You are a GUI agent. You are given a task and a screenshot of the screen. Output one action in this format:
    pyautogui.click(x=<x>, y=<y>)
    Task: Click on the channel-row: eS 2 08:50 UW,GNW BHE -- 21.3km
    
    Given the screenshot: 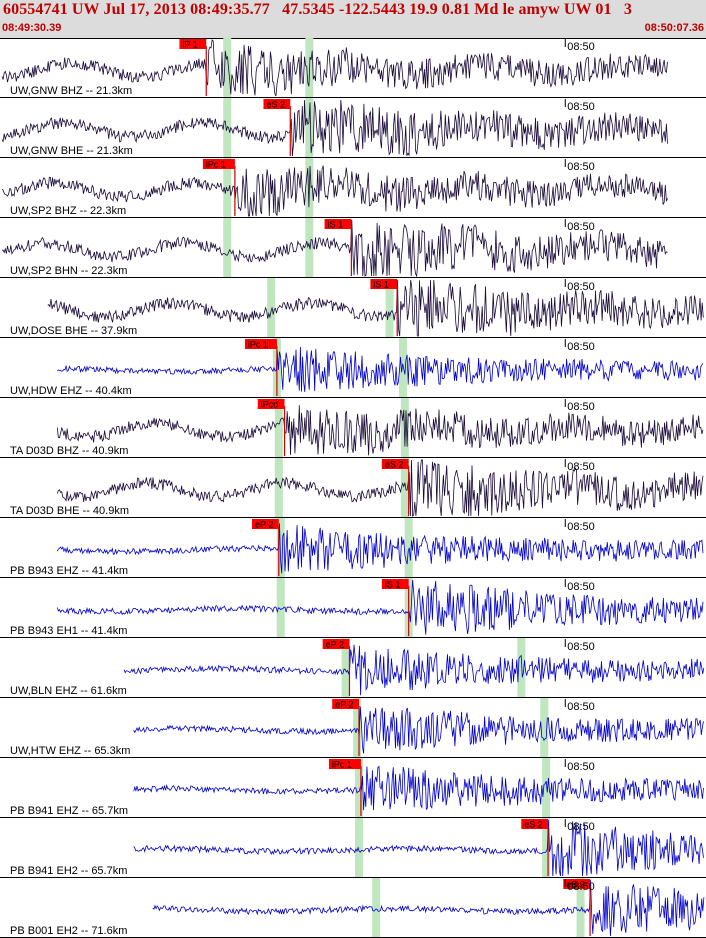 What is the action you would take?
    pyautogui.click(x=353, y=128)
    